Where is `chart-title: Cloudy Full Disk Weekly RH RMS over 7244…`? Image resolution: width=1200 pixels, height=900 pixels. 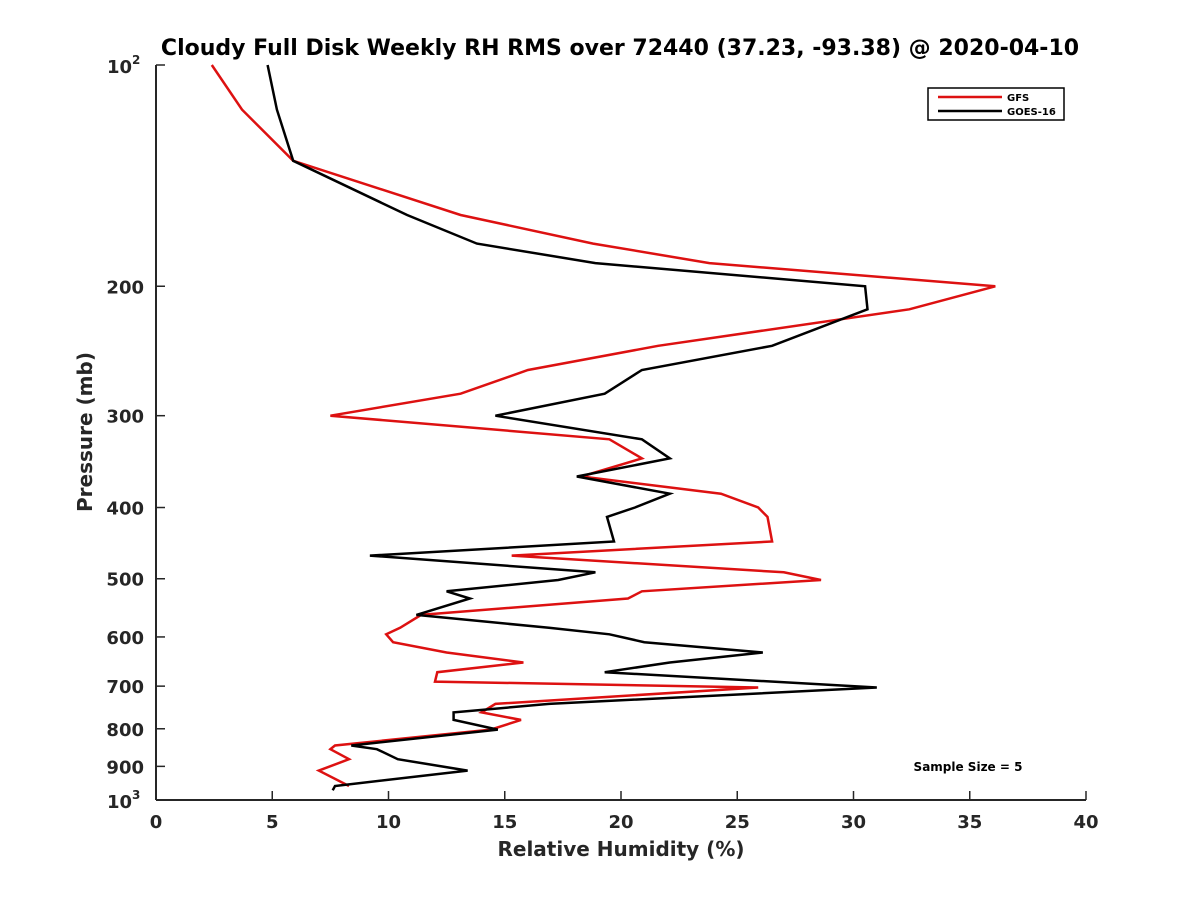 chart-title: Cloudy Full Disk Weekly RH RMS over 7244… is located at coordinates (620, 48).